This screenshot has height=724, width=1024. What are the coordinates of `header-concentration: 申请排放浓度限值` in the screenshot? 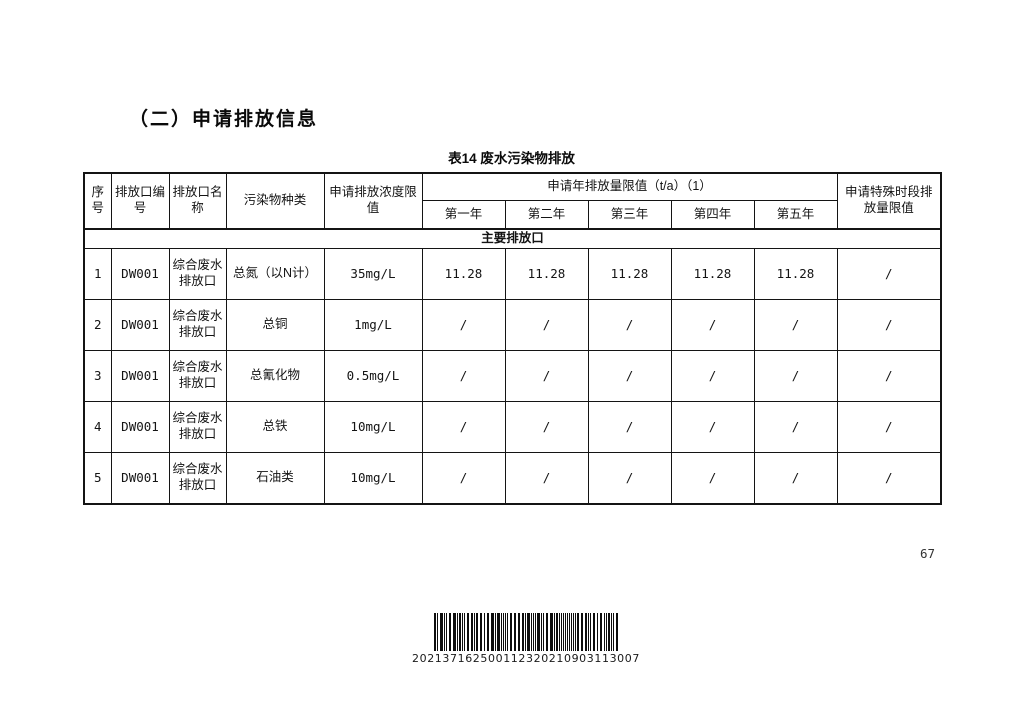 It's located at (373, 201).